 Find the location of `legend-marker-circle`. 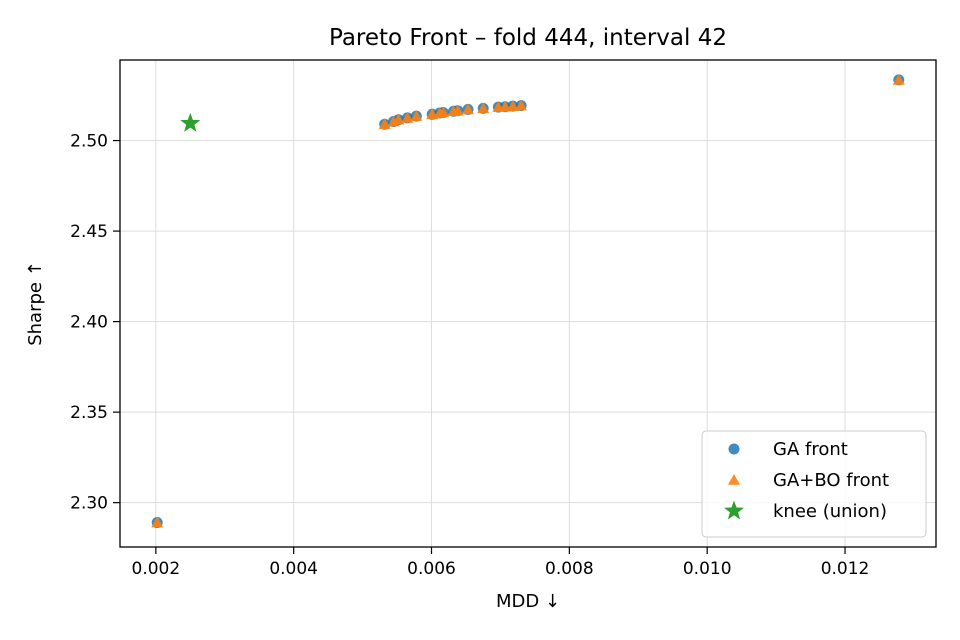

legend-marker-circle is located at coordinates (734, 449).